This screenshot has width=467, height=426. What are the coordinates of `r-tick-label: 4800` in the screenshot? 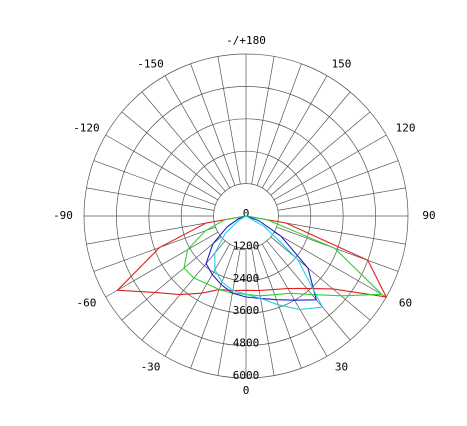 It's located at (246, 343).